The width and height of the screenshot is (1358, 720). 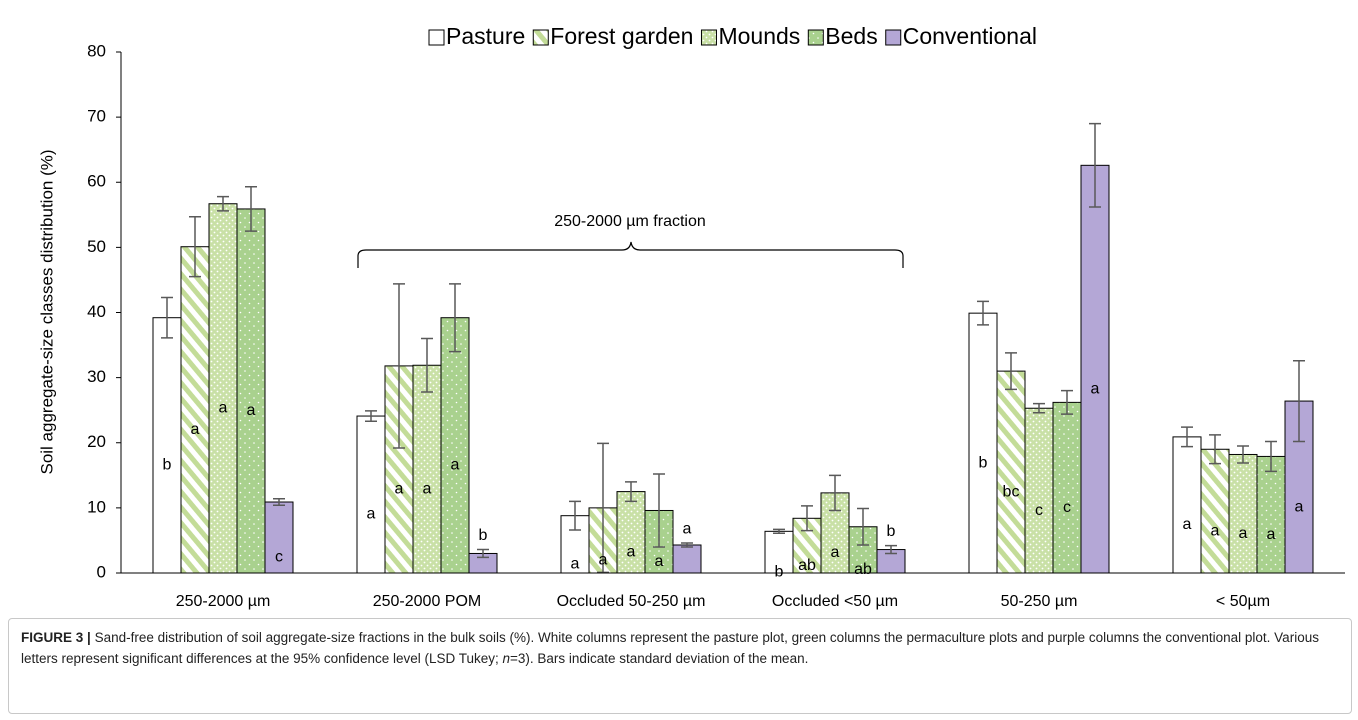 What do you see at coordinates (96, 441) in the screenshot?
I see `y-tick-label: 20` at bounding box center [96, 441].